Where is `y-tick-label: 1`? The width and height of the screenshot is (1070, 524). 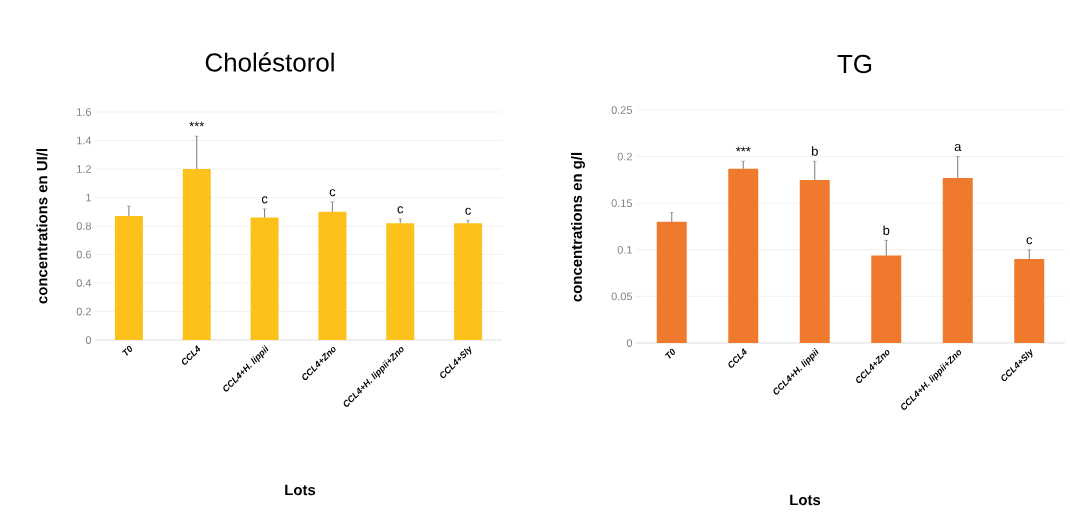
y-tick-label: 1 is located at coordinates (88, 197).